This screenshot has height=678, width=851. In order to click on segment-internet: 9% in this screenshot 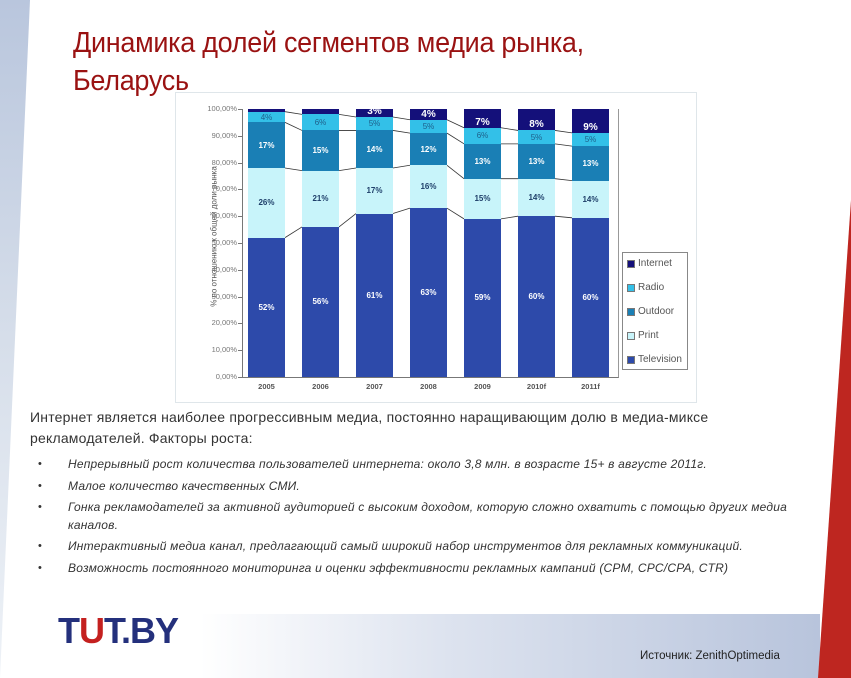, I will do `click(590, 121)`.